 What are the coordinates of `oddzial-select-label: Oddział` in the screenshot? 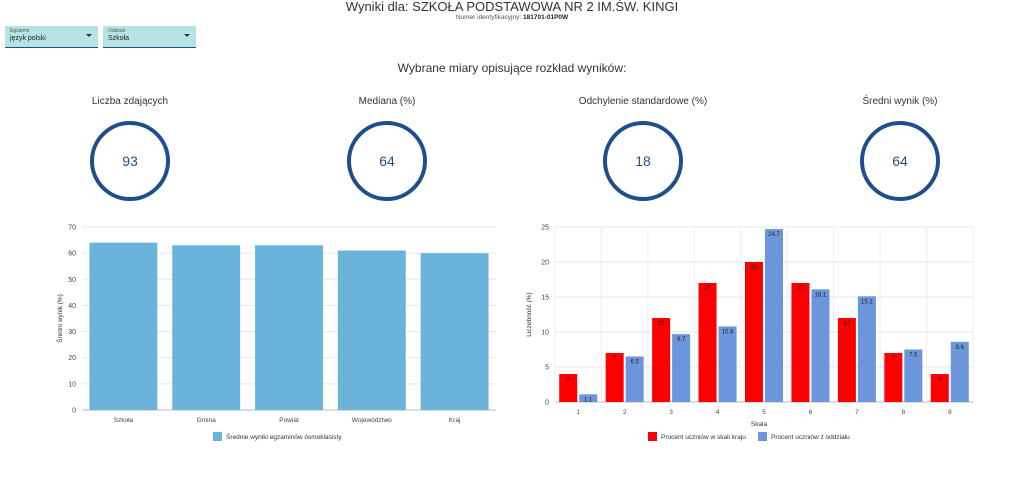 It's located at (116, 31).